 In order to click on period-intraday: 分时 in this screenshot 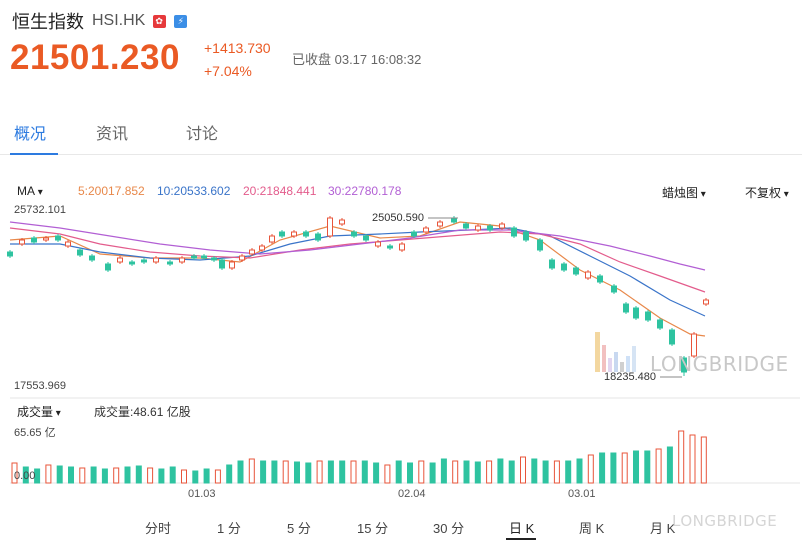, I will do `click(158, 528)`.